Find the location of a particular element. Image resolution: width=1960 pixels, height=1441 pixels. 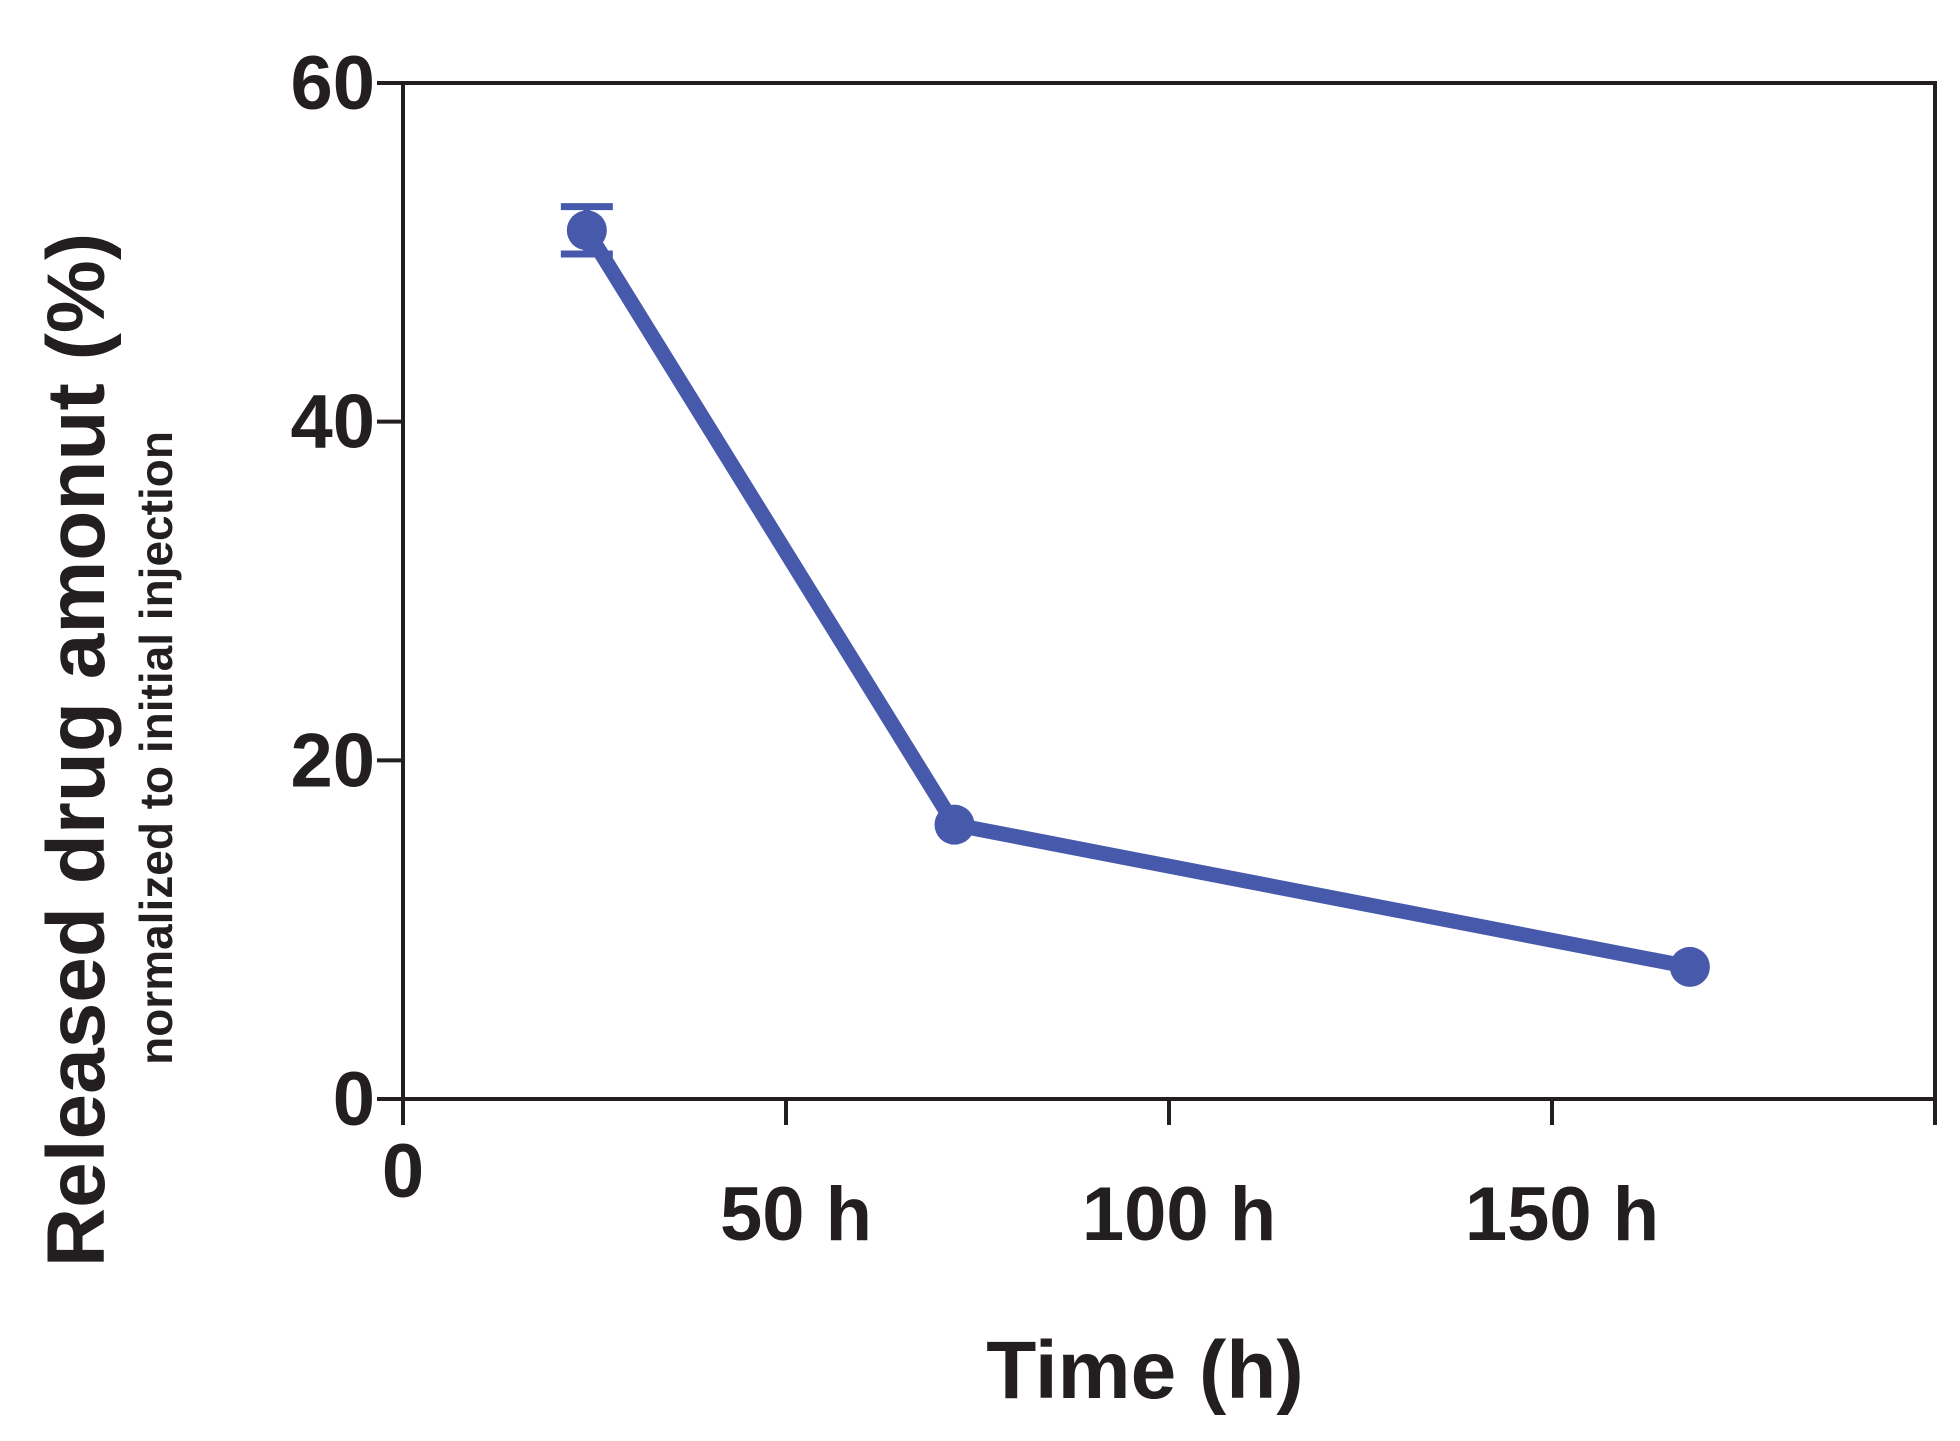

y-tick-label: 0 is located at coordinates (354, 1099).